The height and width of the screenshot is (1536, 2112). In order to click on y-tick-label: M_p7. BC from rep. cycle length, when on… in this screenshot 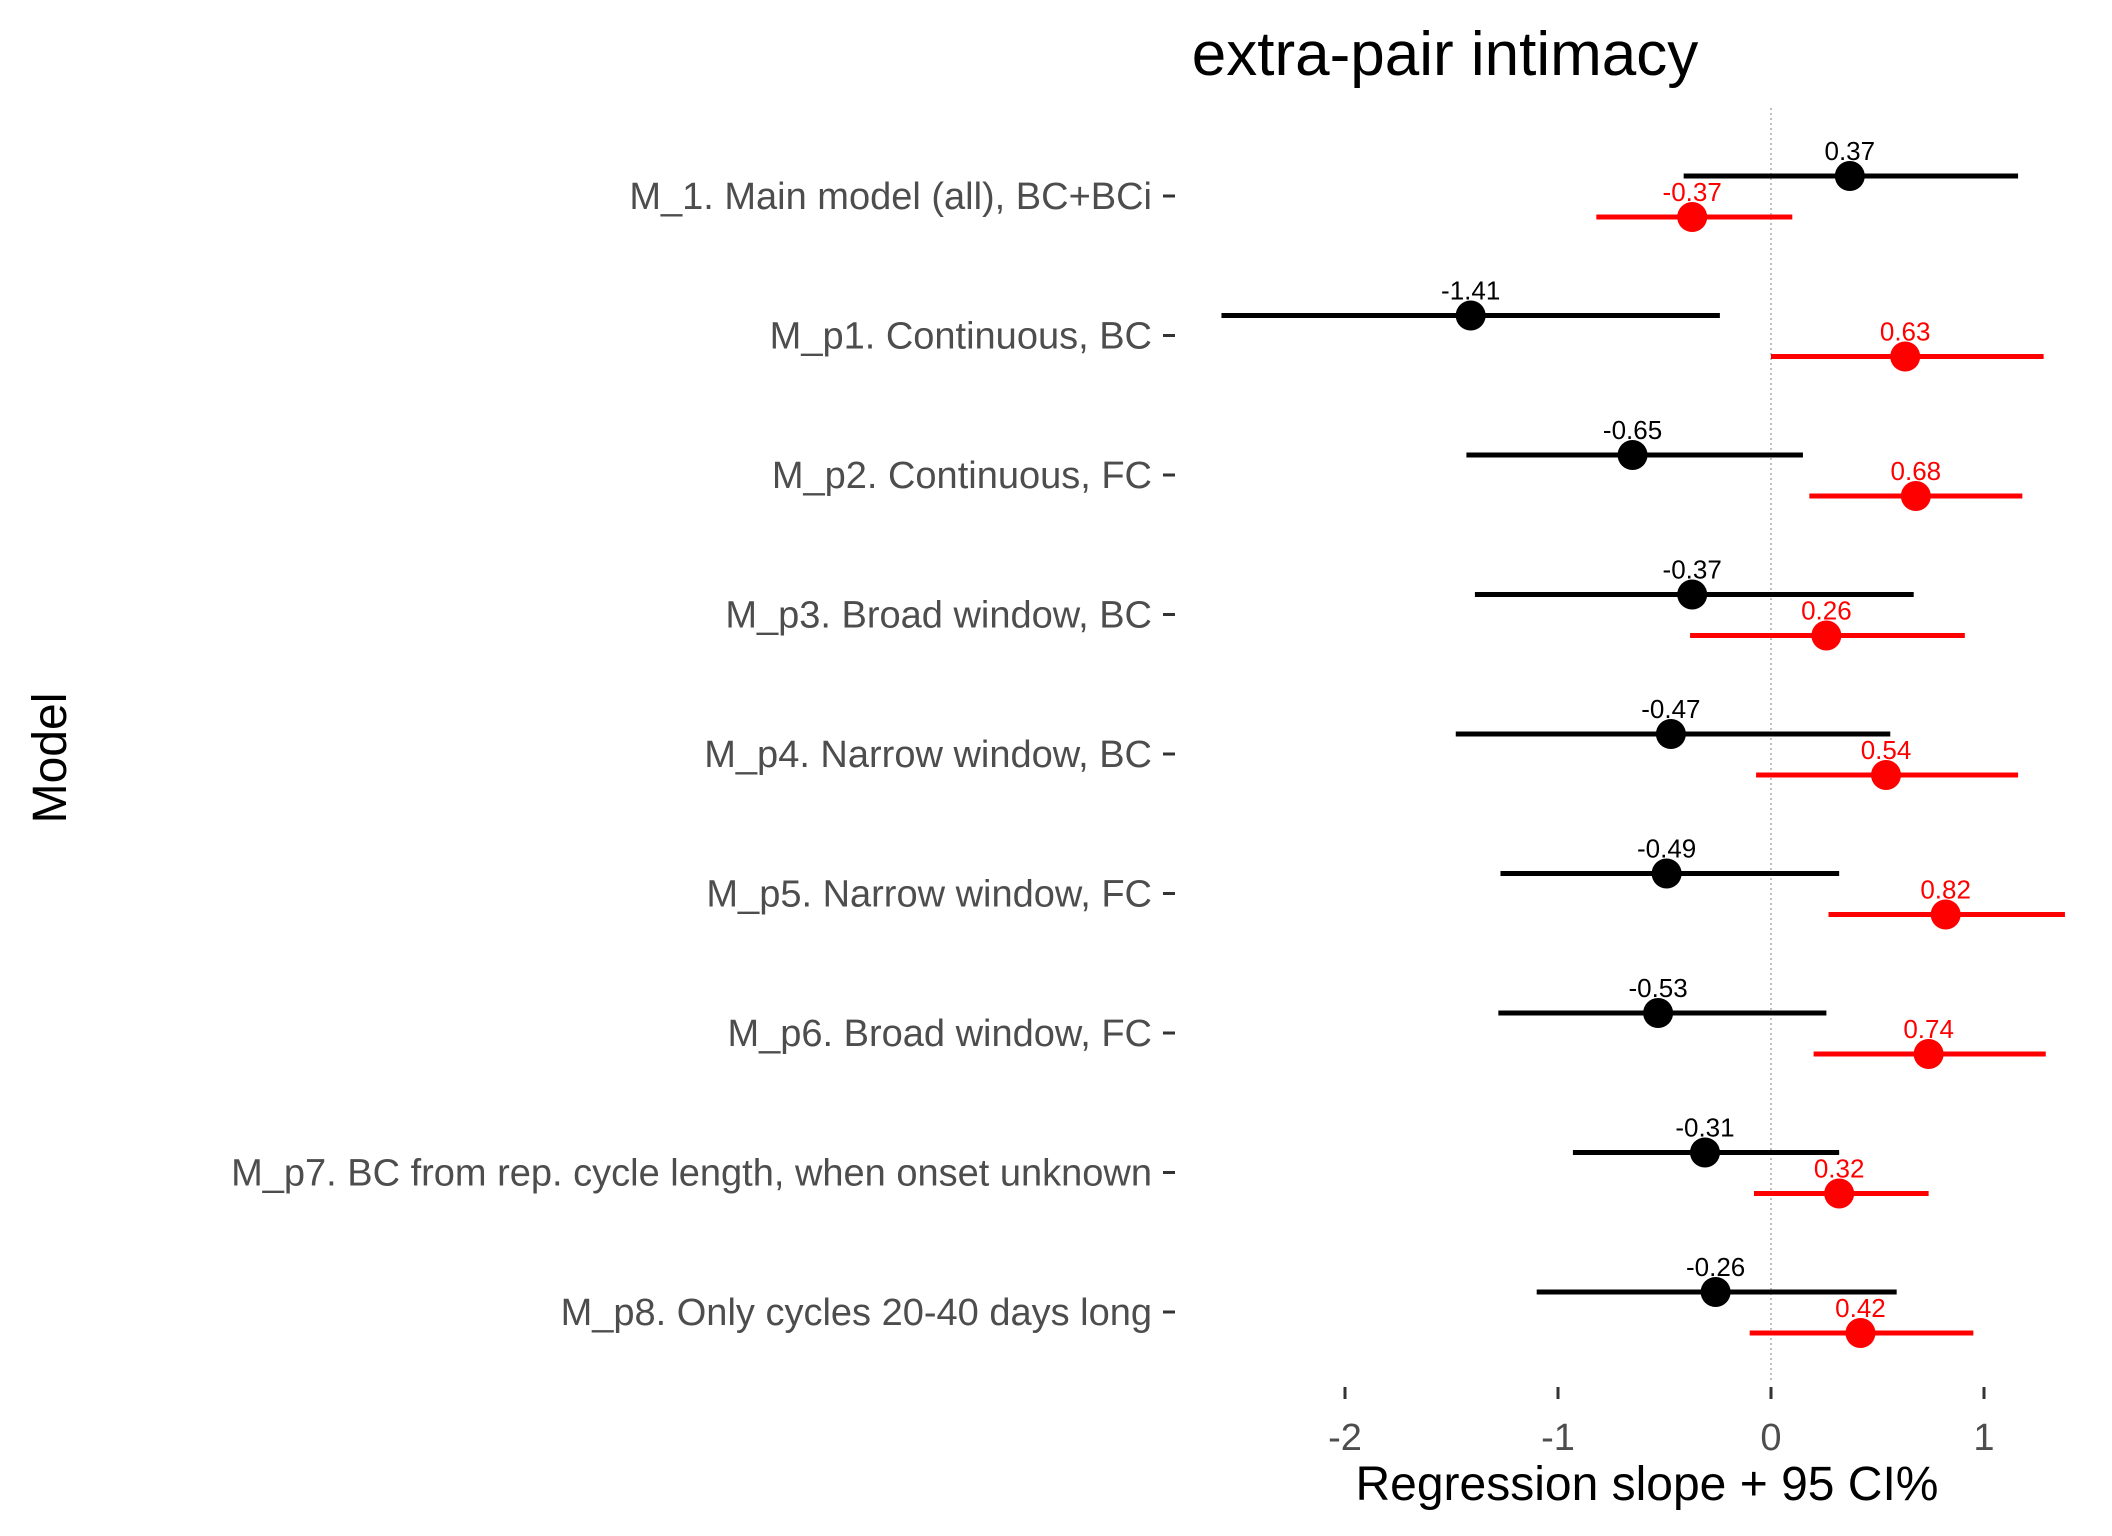, I will do `click(691, 1174)`.